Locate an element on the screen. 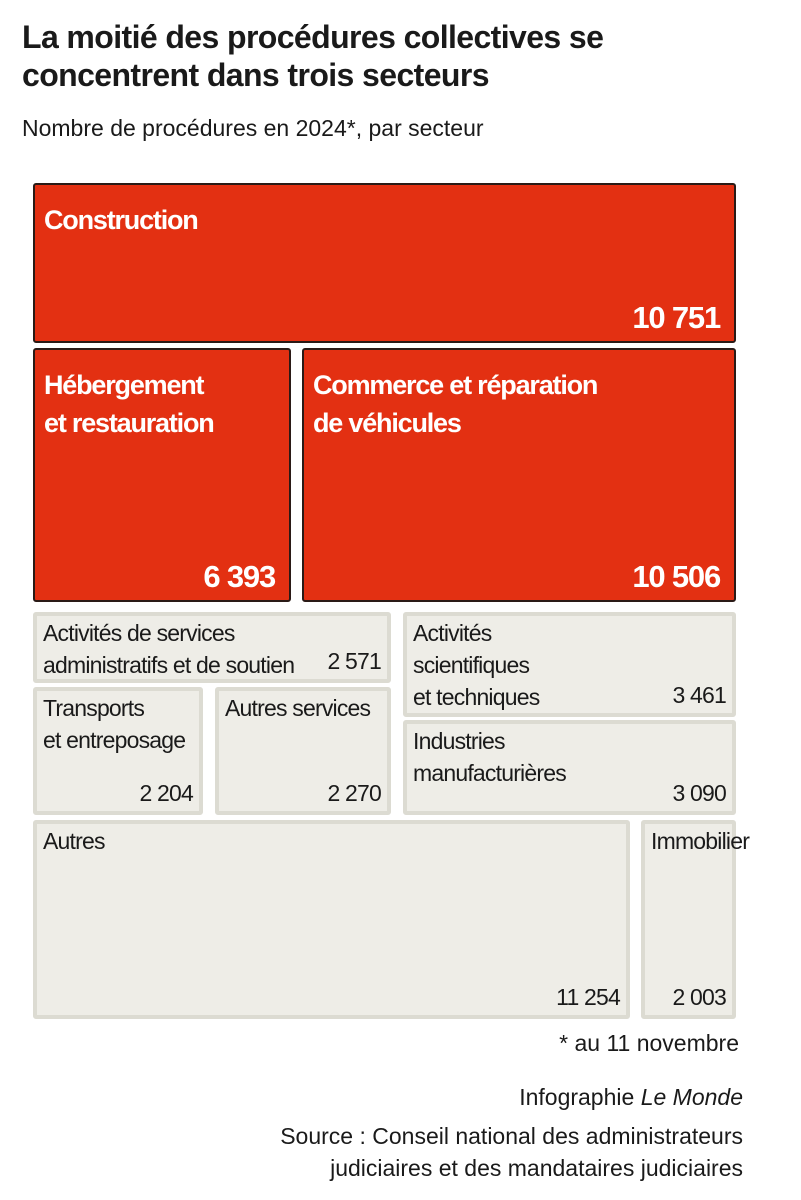 The image size is (801, 1200). tile-value: 2 003 is located at coordinates (699, 997).